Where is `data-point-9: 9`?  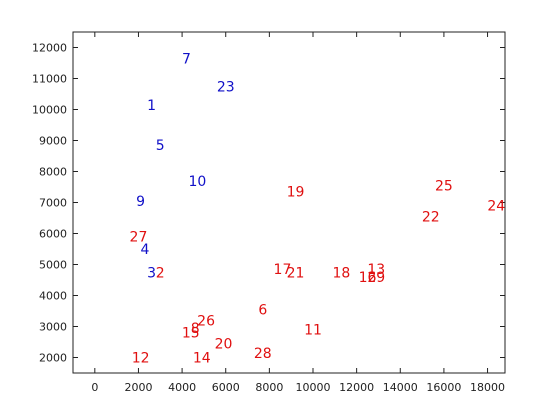
data-point-9: 9 is located at coordinates (140, 202).